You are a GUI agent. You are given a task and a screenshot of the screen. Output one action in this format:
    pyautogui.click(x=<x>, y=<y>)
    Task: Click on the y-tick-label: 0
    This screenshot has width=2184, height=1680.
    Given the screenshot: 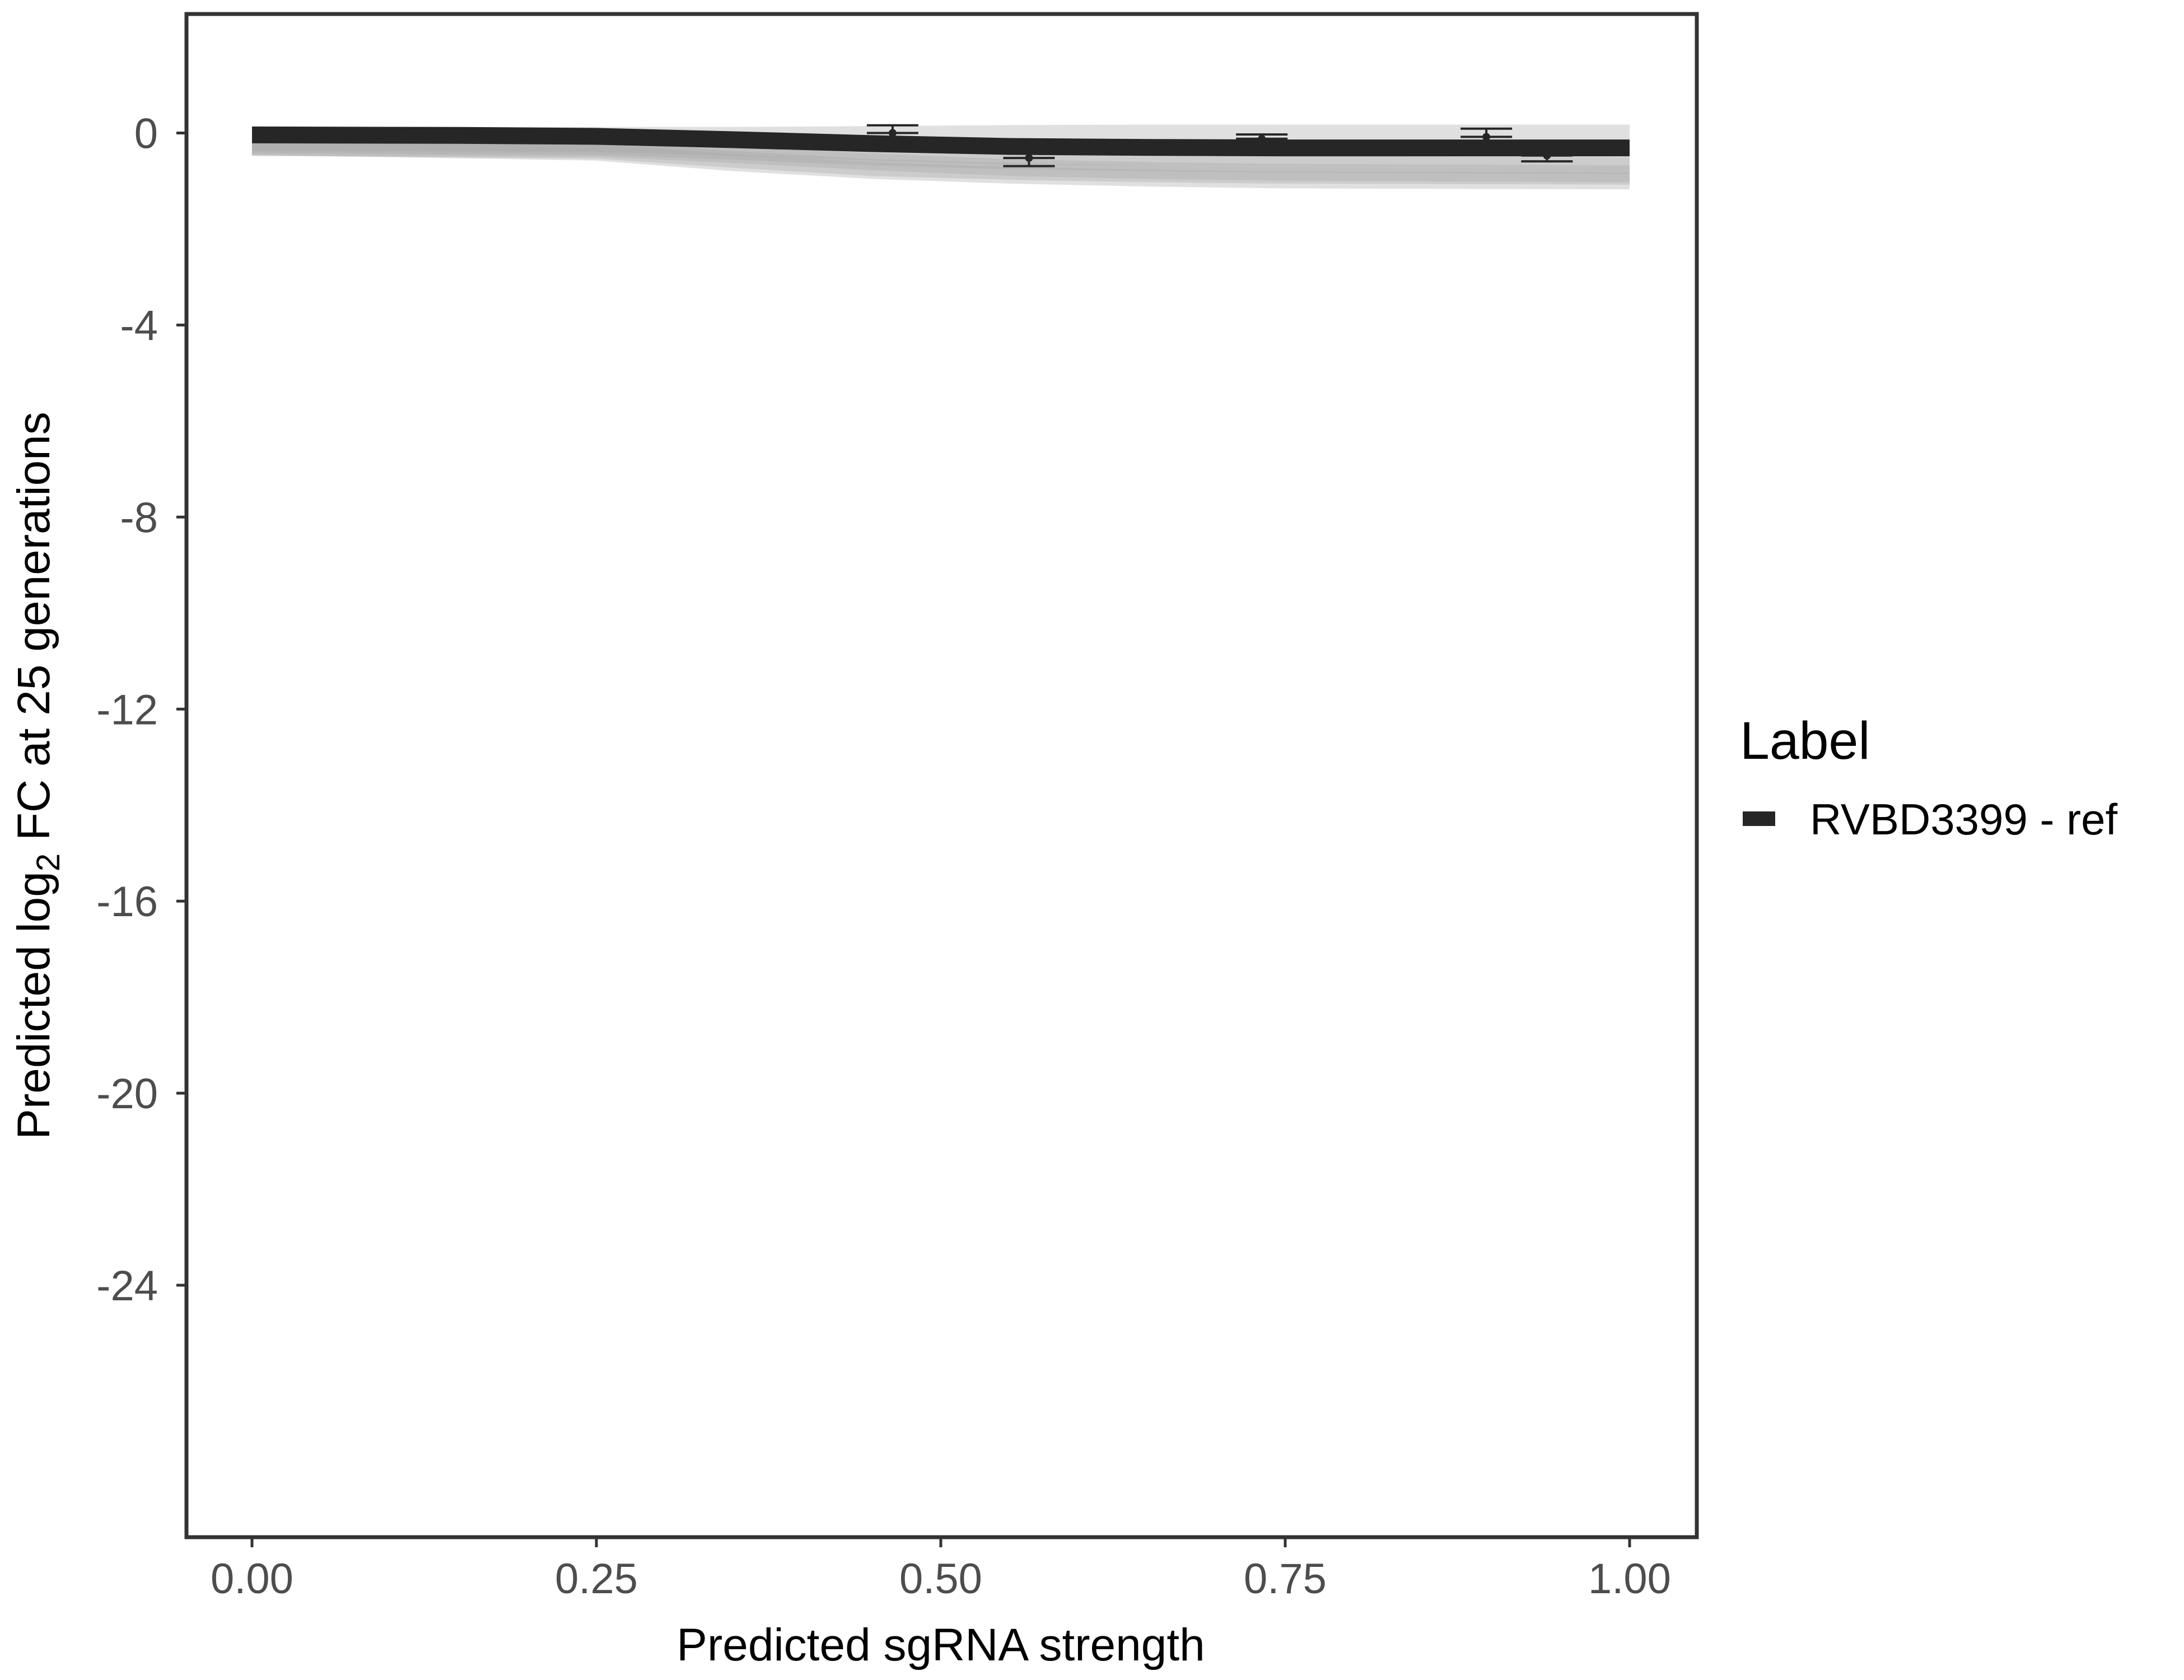 What is the action you would take?
    pyautogui.click(x=146, y=134)
    